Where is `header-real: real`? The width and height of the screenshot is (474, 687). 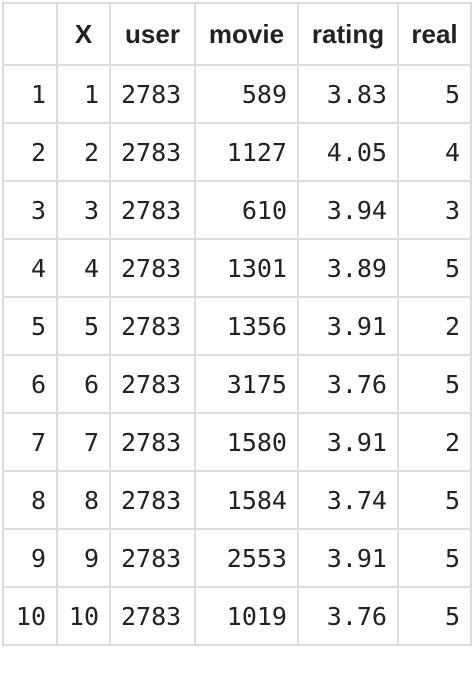
header-real: real is located at coordinates (434, 34).